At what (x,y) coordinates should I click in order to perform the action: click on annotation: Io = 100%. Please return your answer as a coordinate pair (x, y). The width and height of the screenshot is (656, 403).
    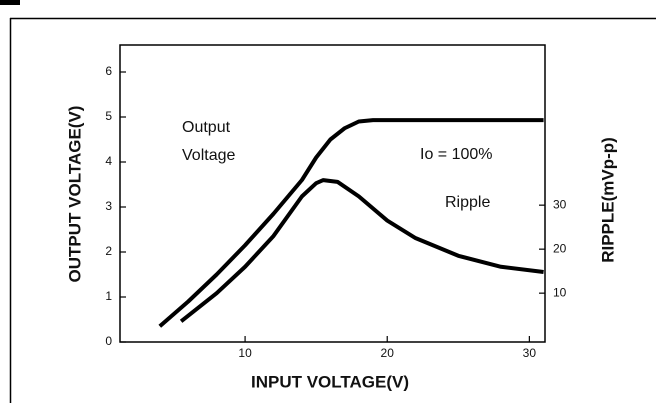
    Looking at the image, I should click on (456, 154).